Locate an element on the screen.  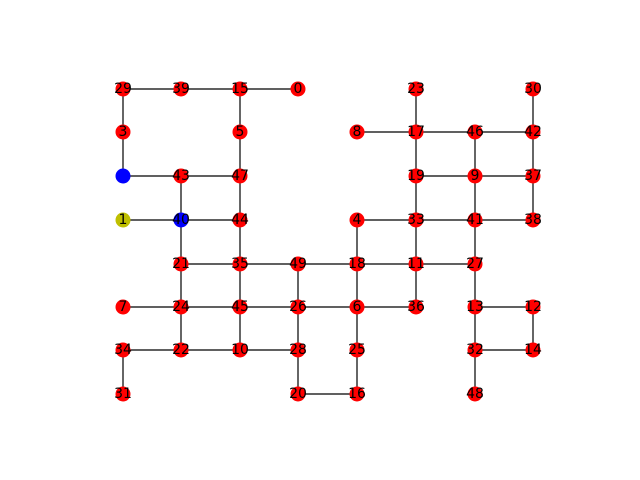
graph-node is located at coordinates (123, 176).